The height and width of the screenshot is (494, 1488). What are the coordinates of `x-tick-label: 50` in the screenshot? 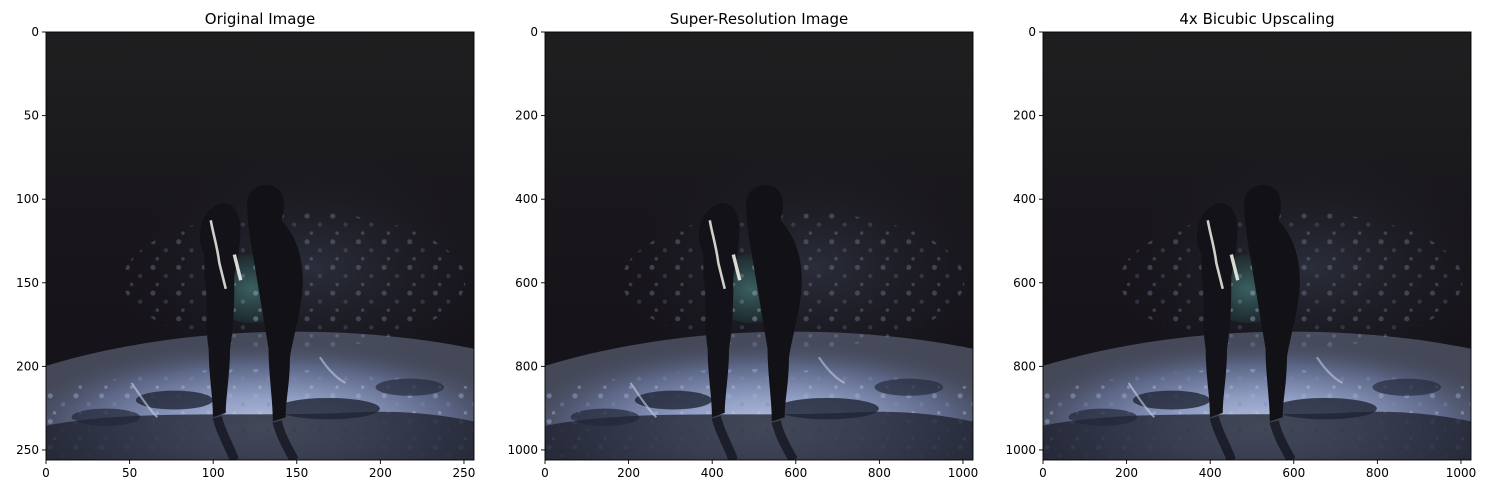 It's located at (129, 473).